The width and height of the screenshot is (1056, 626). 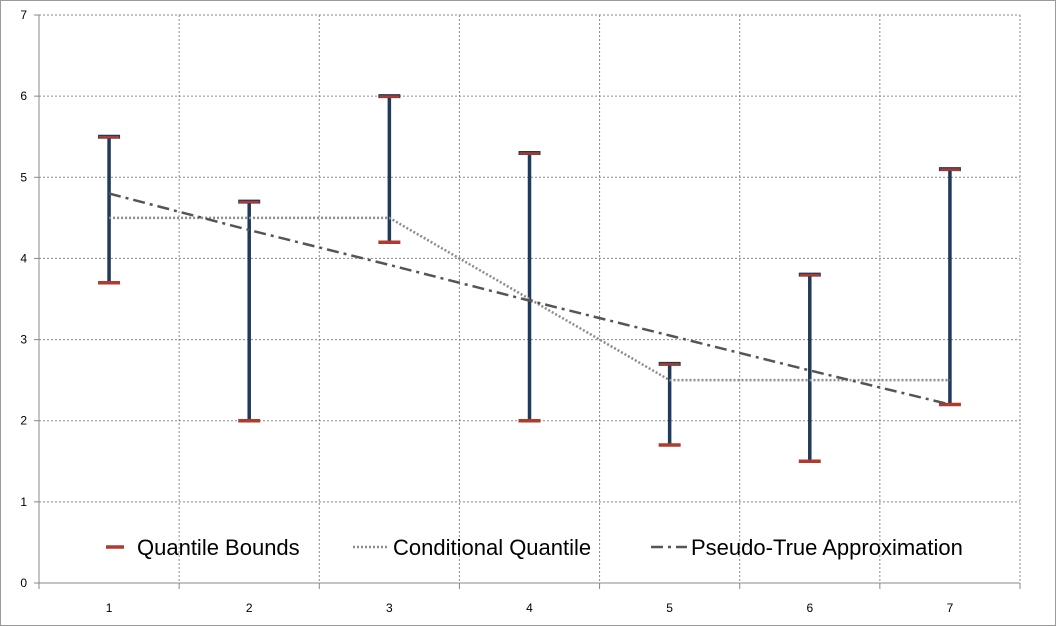 I want to click on x-tick-label: 3, so click(x=389, y=608).